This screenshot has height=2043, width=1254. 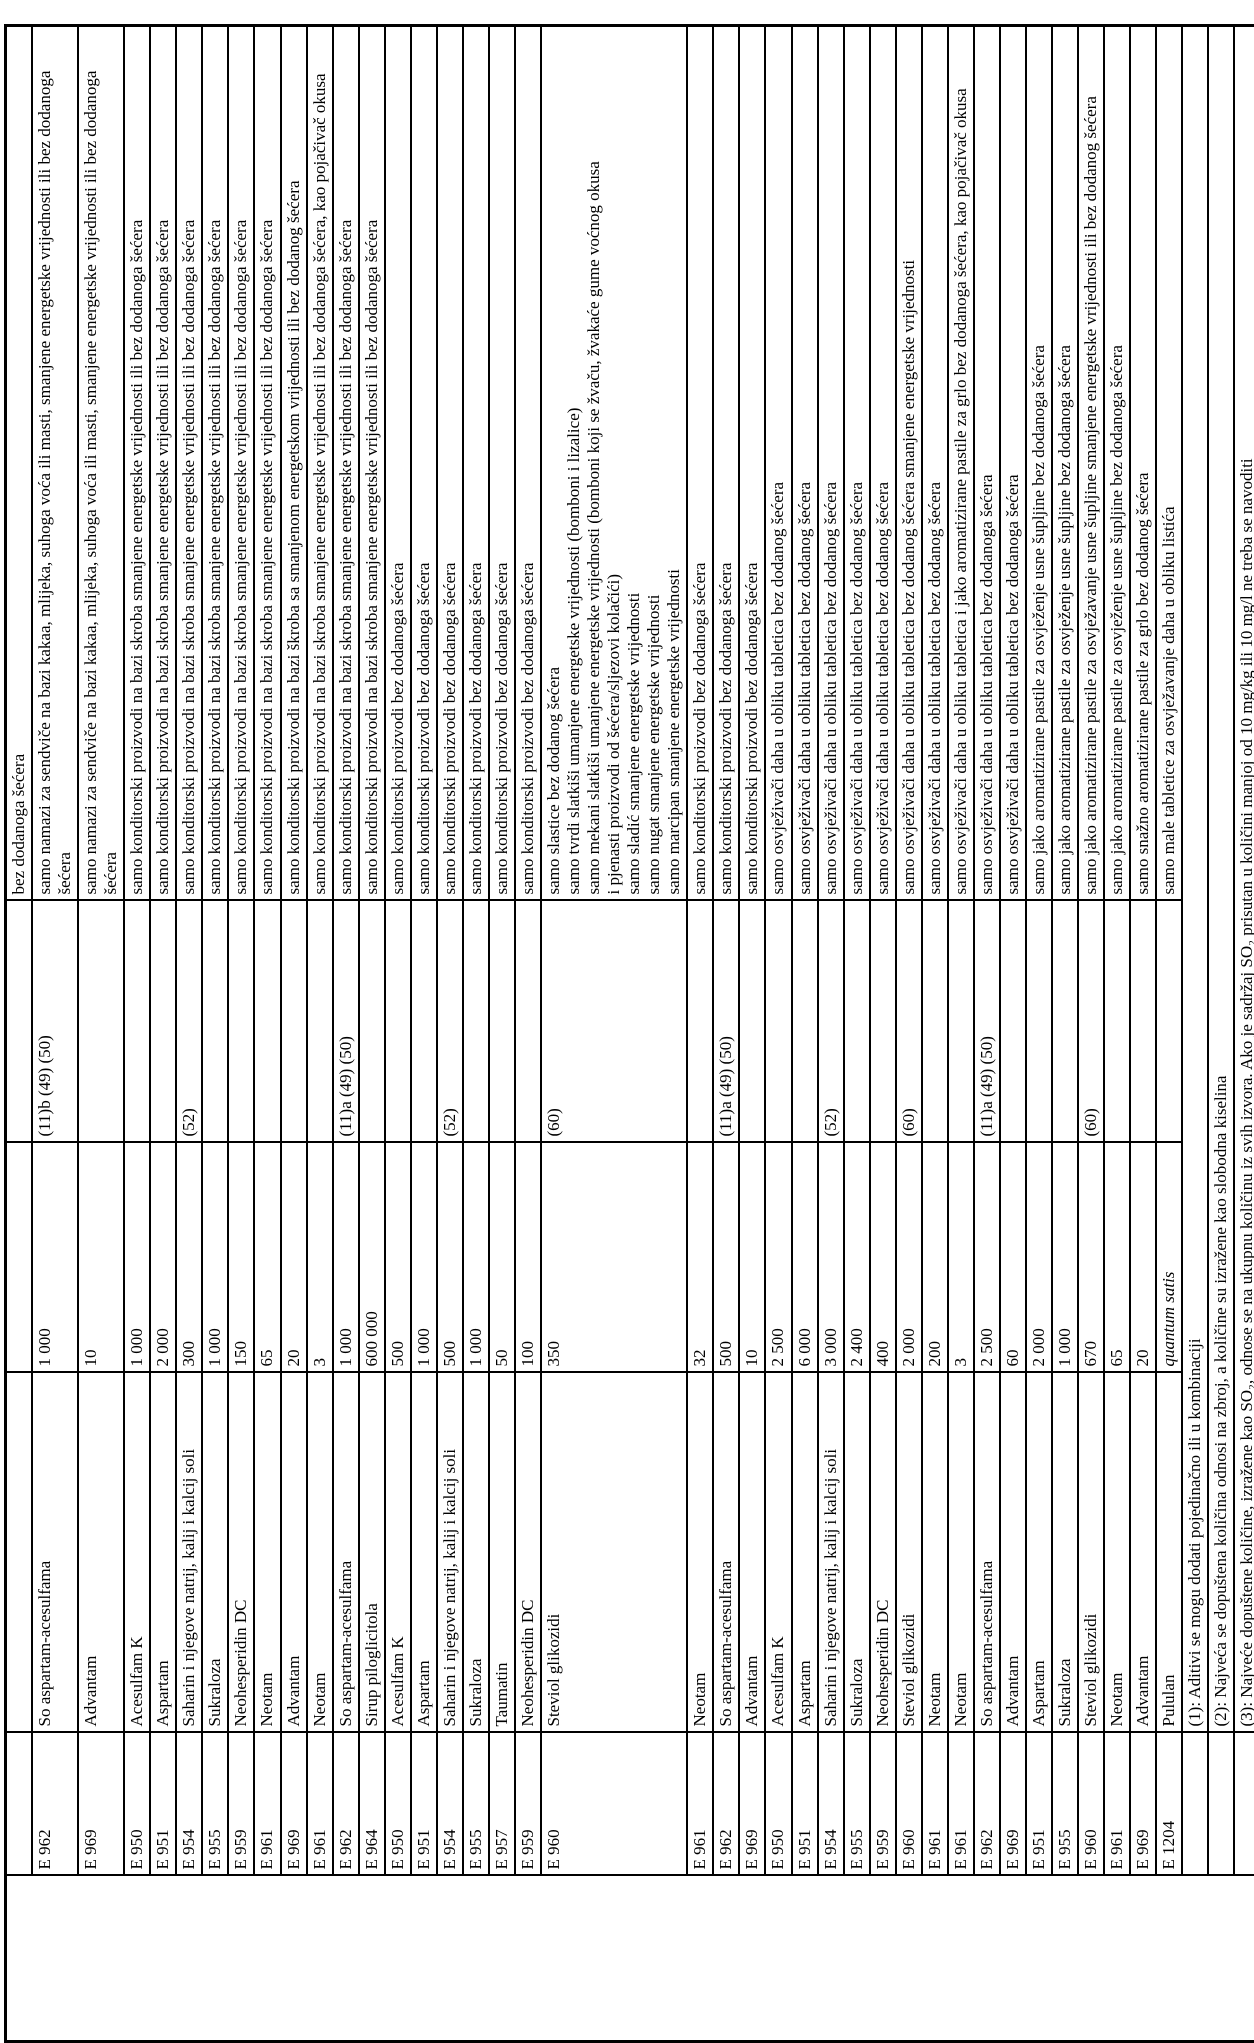 What do you see at coordinates (700, 1257) in the screenshot?
I see `cell-max-amount: 32` at bounding box center [700, 1257].